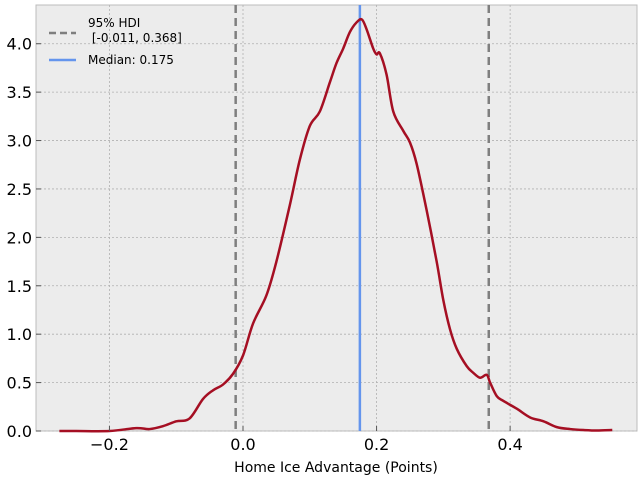 This screenshot has width=640, height=480. Describe the element at coordinates (135, 38) in the screenshot. I see `legend-hdi-label-line2: [-0.011, 0.368]` at that location.